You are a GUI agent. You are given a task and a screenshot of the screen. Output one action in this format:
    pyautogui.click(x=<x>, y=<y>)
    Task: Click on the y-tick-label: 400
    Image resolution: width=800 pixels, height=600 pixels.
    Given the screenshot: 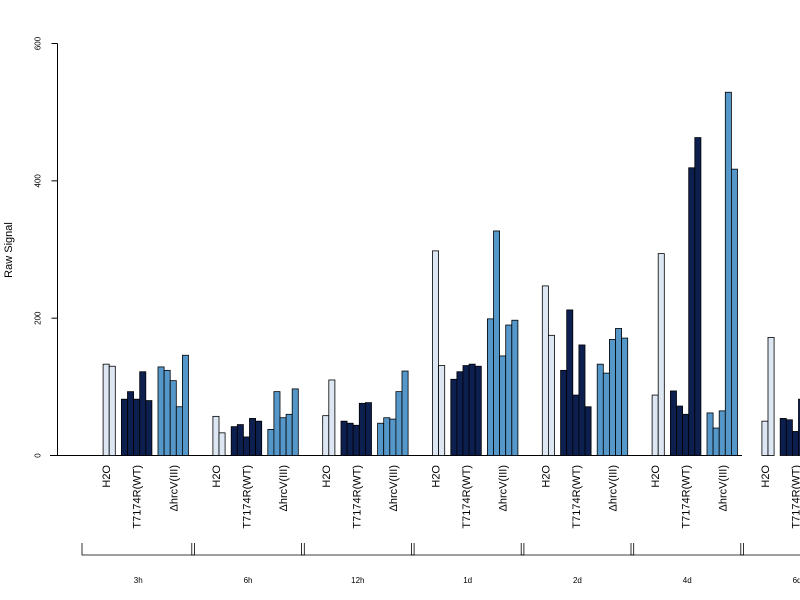 What is the action you would take?
    pyautogui.click(x=38, y=181)
    